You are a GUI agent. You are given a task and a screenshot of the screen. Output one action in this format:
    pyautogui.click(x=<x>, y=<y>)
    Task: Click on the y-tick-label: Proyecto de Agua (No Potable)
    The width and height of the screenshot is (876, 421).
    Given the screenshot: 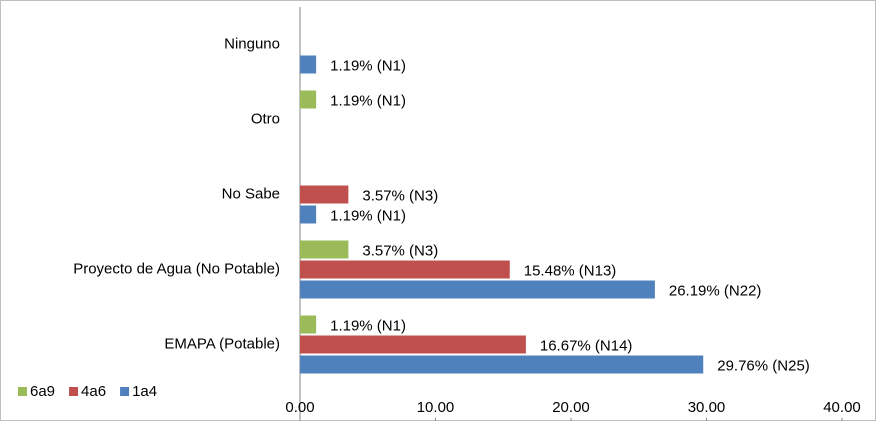 What is the action you would take?
    pyautogui.click(x=176, y=268)
    